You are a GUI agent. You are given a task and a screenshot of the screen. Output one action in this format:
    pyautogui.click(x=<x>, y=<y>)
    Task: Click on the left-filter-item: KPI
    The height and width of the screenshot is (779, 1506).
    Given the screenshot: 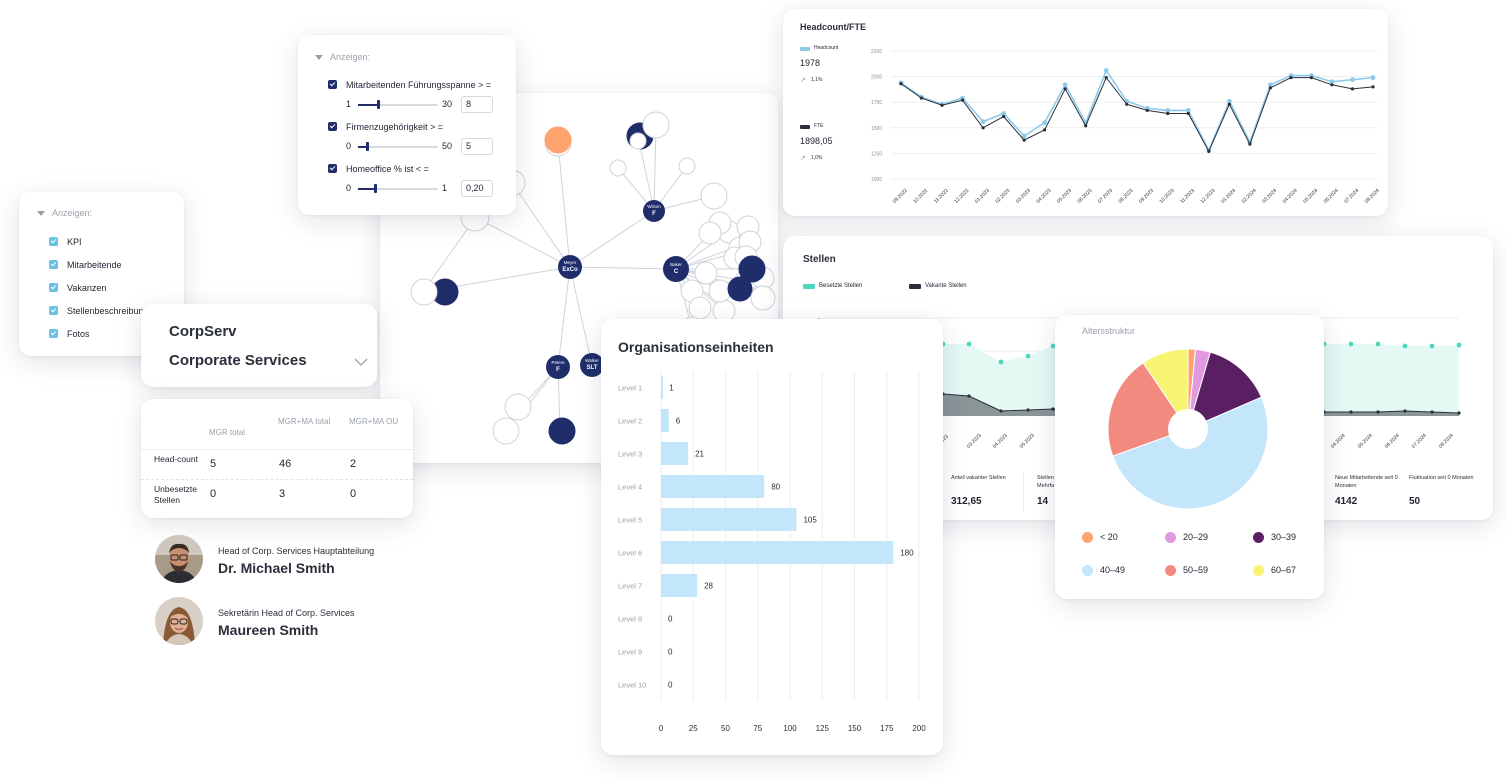 What is the action you would take?
    pyautogui.click(x=65, y=241)
    